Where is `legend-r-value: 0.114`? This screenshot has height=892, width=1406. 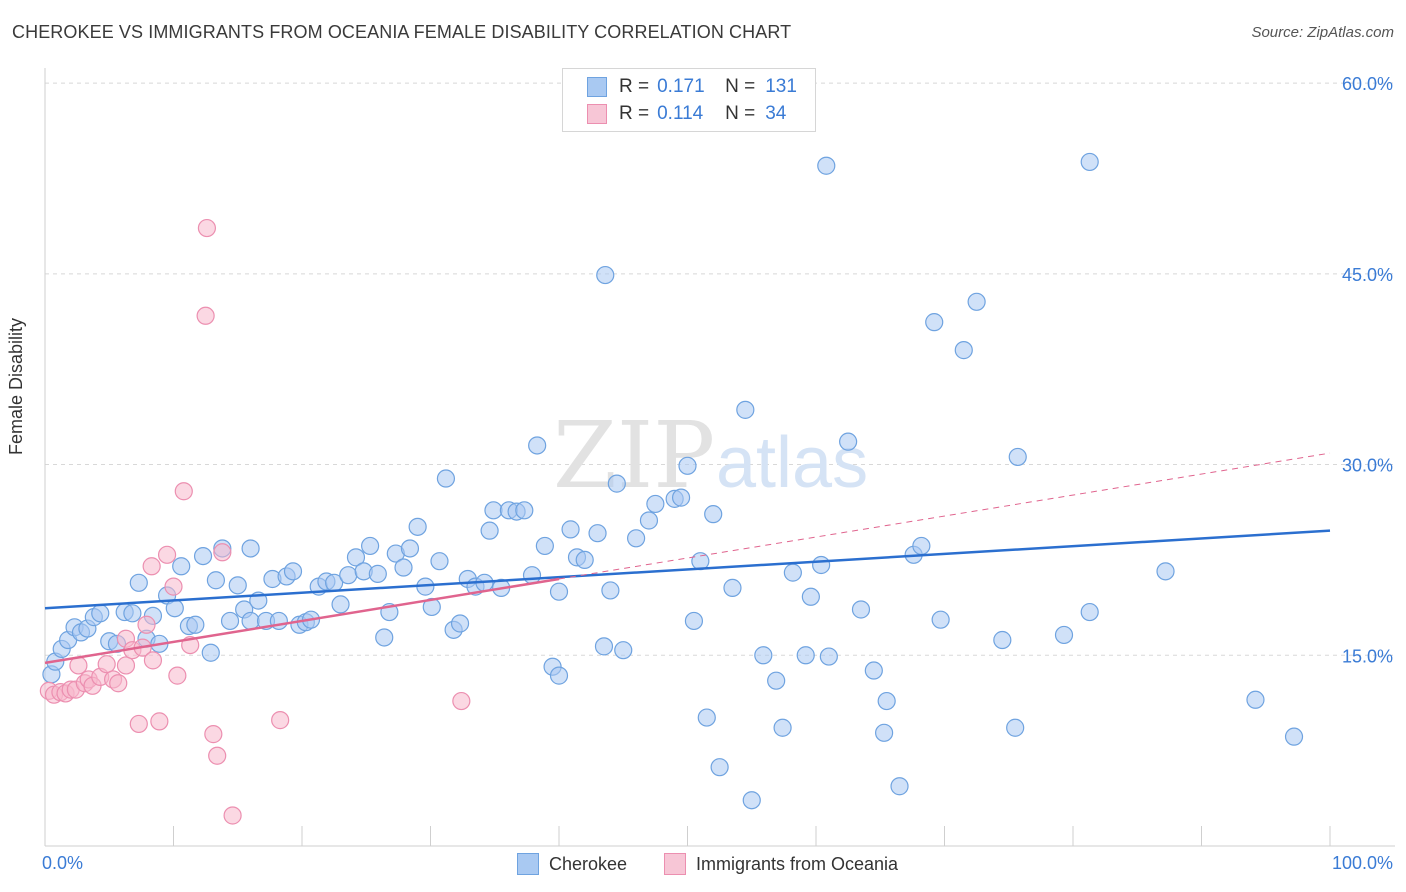 legend-r-value: 0.114 is located at coordinates (680, 113).